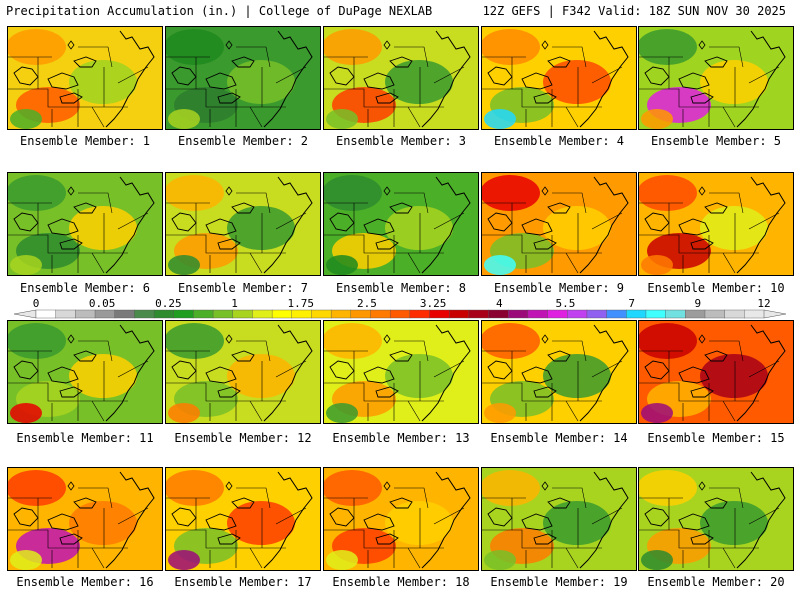  I want to click on ensemble-member-label: Ensemble Member: 20, so click(716, 582).